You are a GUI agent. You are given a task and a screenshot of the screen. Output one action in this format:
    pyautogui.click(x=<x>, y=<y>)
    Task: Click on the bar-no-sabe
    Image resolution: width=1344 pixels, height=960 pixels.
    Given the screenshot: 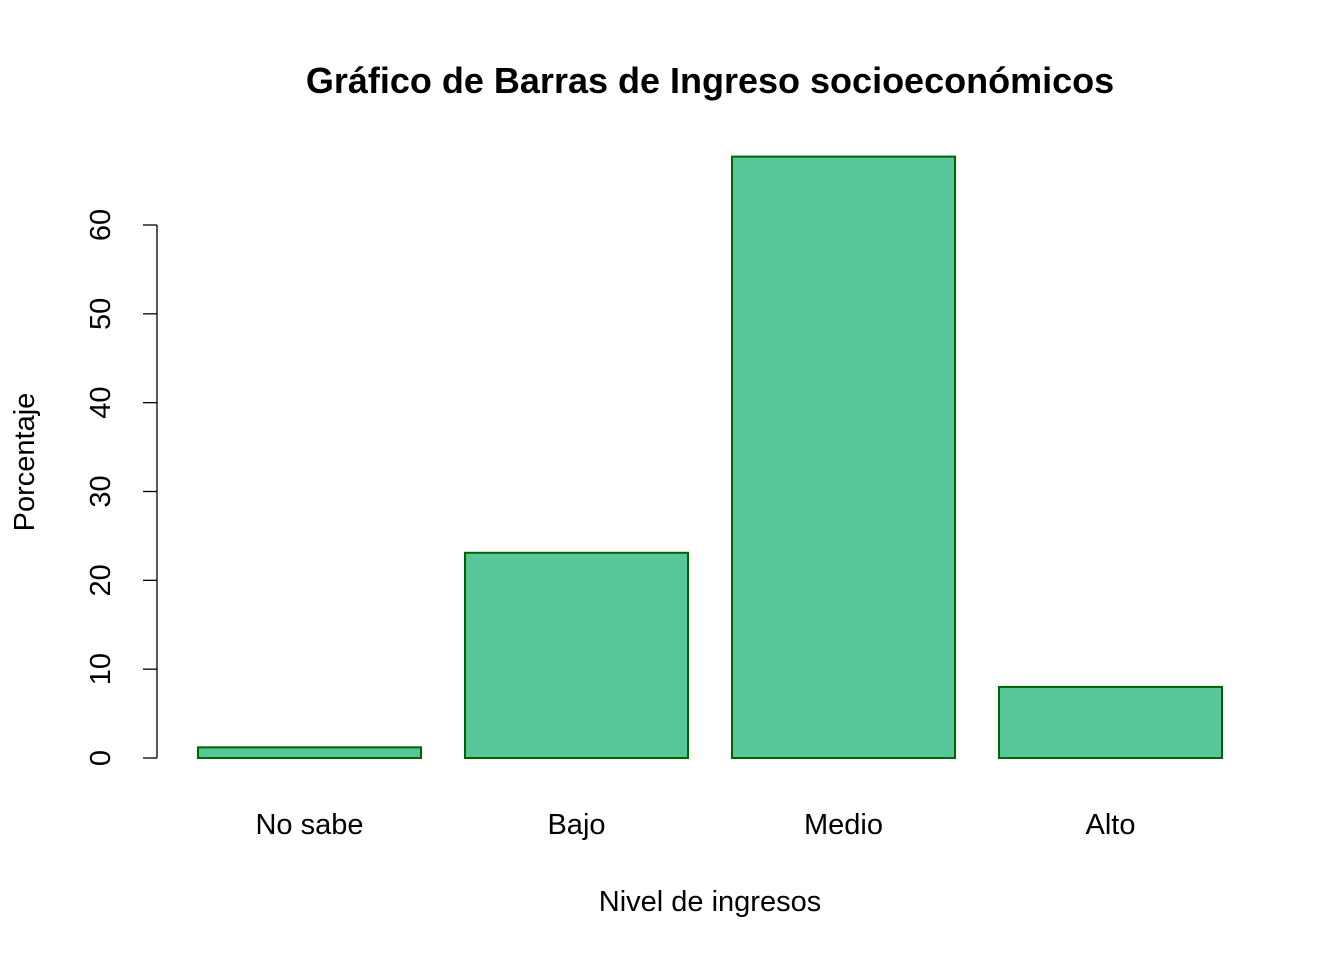 What is the action you would take?
    pyautogui.click(x=309, y=753)
    